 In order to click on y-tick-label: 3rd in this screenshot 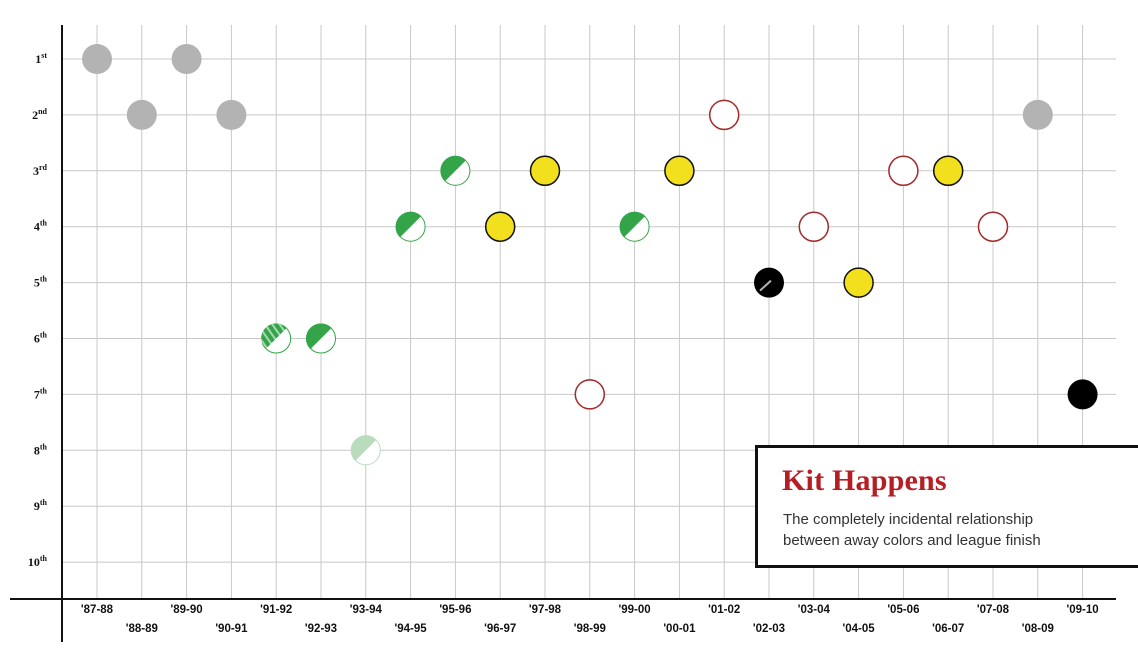, I will do `click(40, 170)`.